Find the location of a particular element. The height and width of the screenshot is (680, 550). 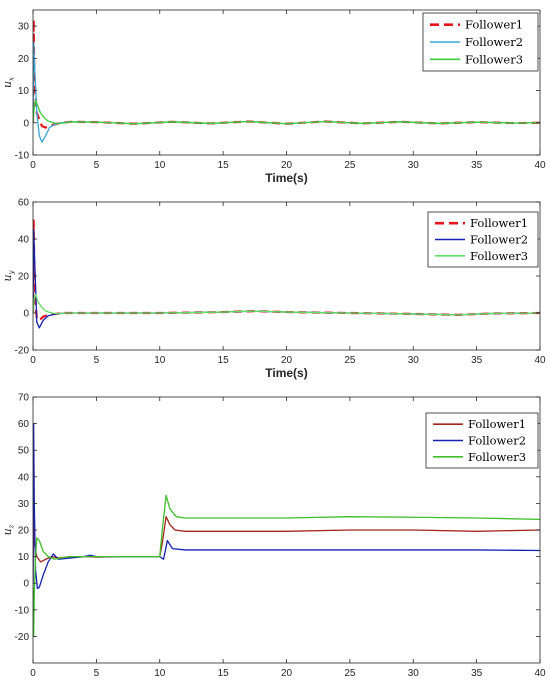

y-axis-label-sub: z is located at coordinates (12, 526).